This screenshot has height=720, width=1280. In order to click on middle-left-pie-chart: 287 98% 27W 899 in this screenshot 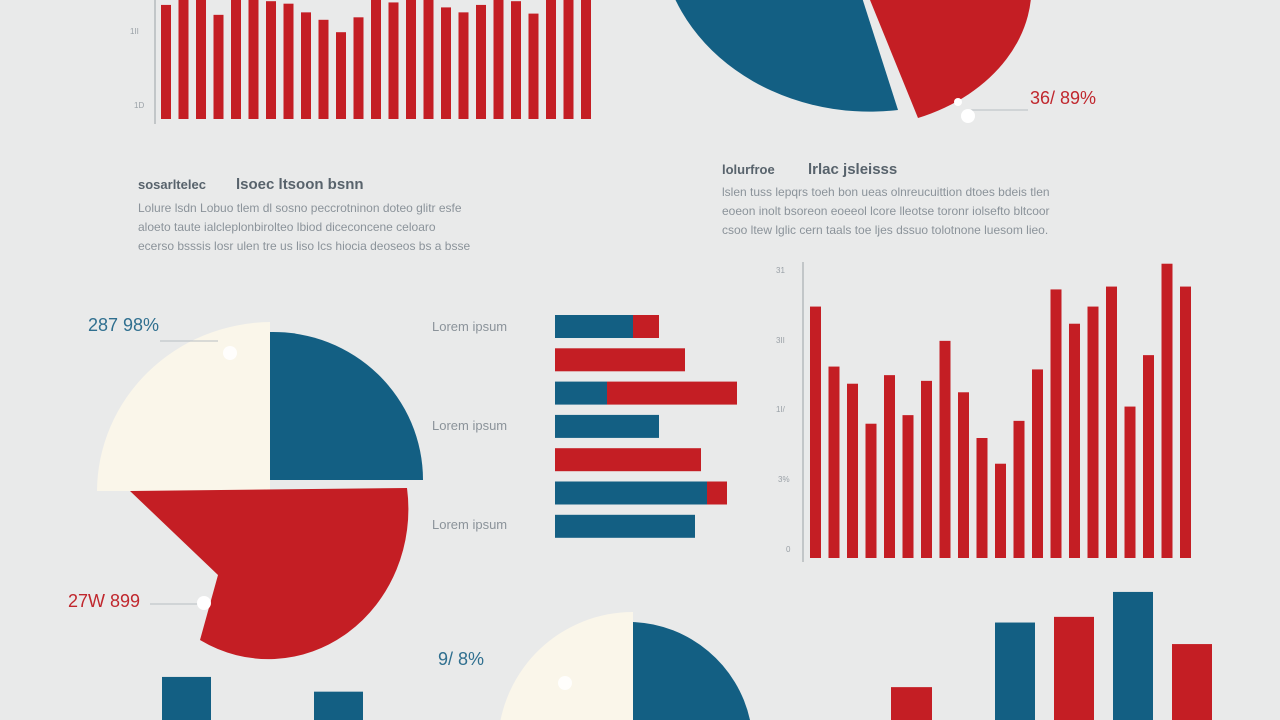, I will do `click(245, 487)`.